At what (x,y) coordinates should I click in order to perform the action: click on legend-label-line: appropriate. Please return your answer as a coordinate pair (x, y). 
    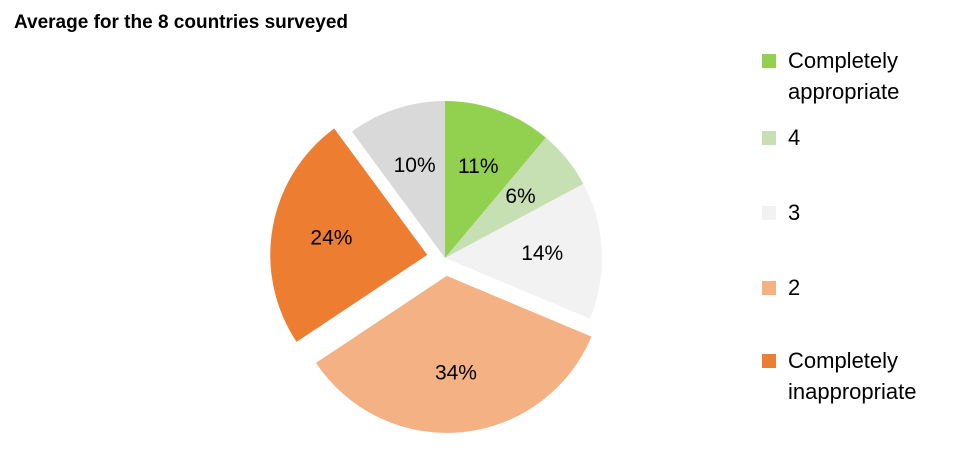
    Looking at the image, I should click on (844, 91).